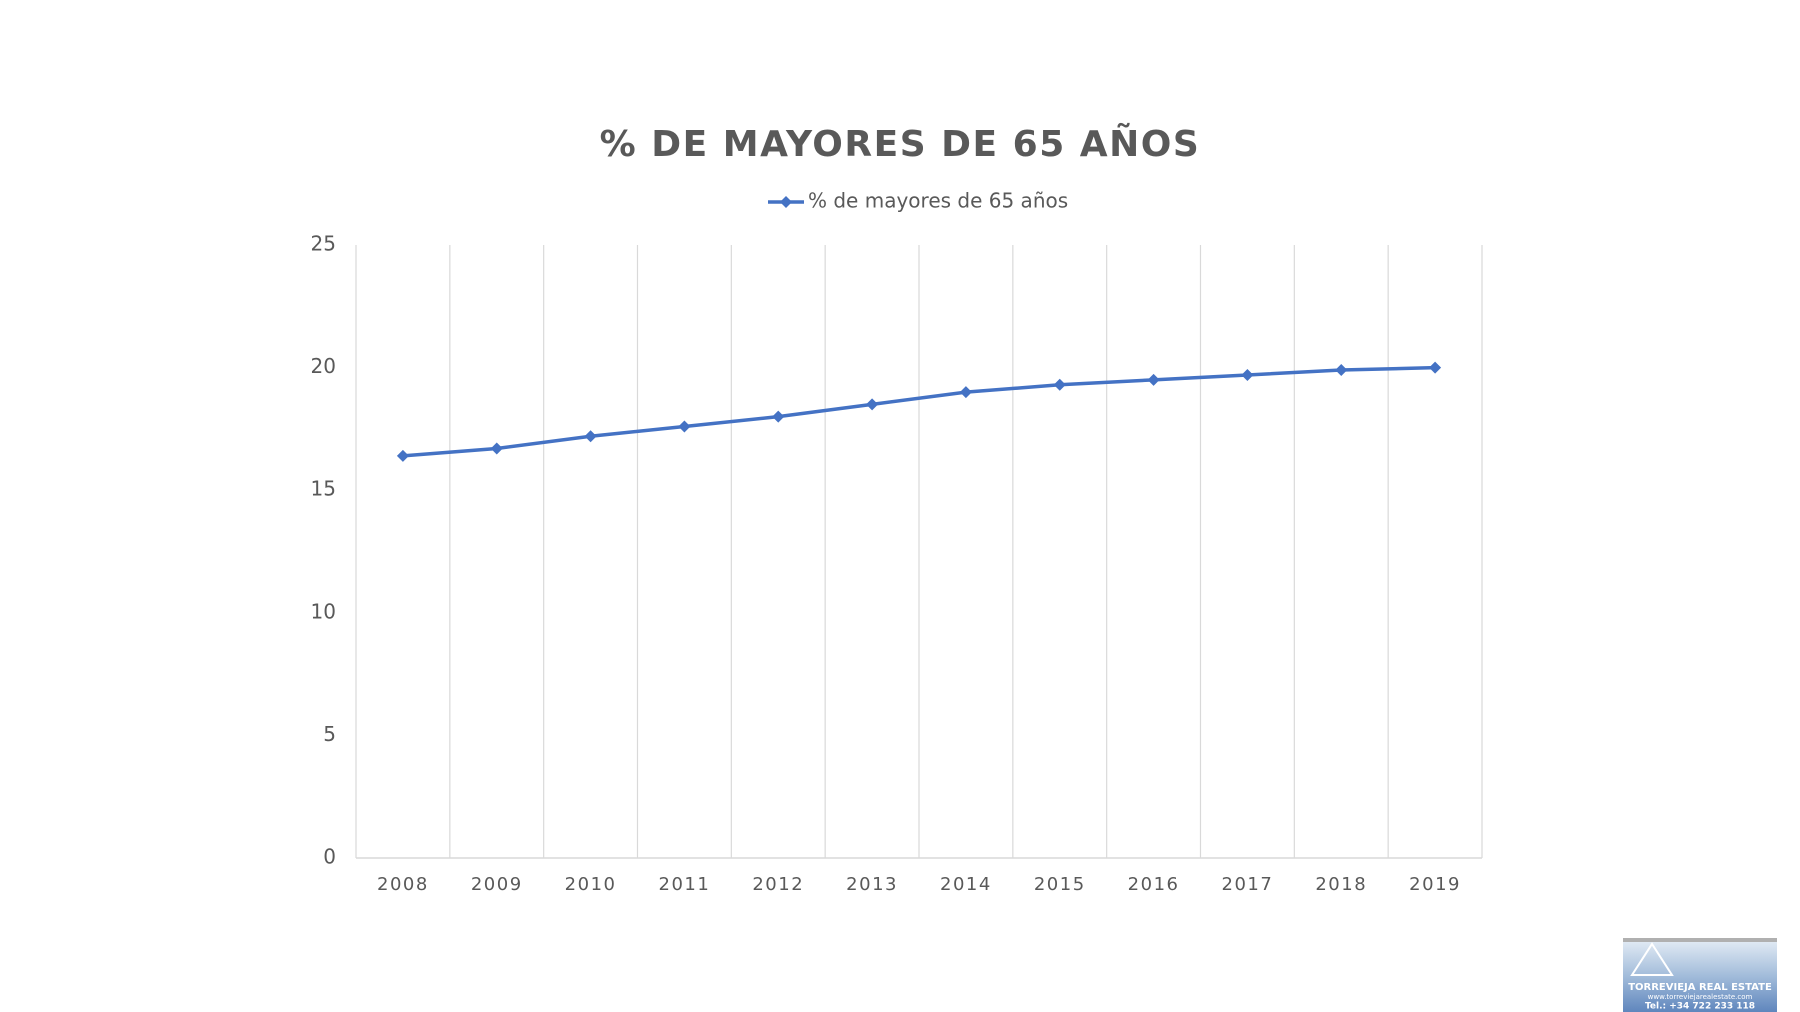  What do you see at coordinates (1700, 940) in the screenshot?
I see `watermark-border` at bounding box center [1700, 940].